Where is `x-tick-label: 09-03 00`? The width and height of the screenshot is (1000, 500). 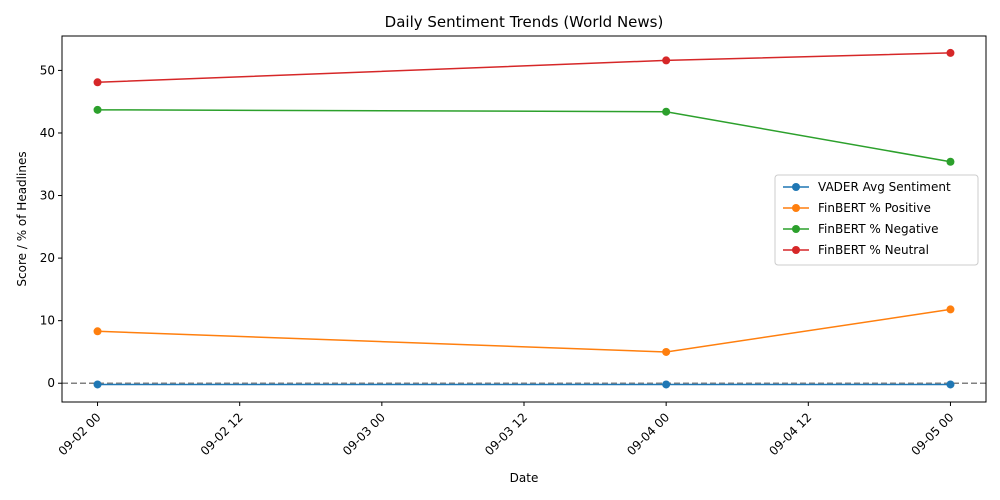
x-tick-label: 09-03 00 is located at coordinates (364, 434).